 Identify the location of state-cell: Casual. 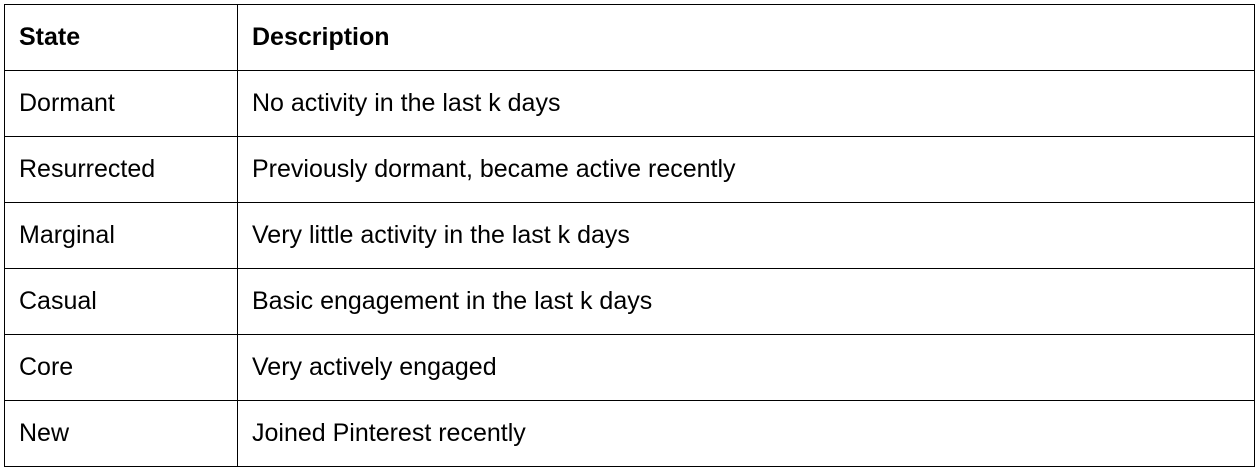
(121, 301).